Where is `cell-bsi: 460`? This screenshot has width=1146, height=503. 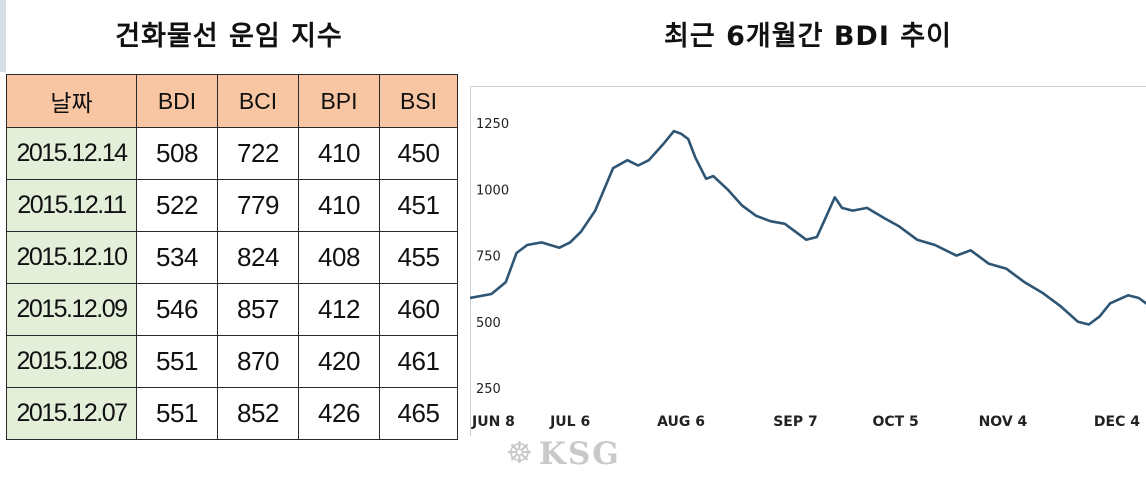
cell-bsi: 460 is located at coordinates (418, 309).